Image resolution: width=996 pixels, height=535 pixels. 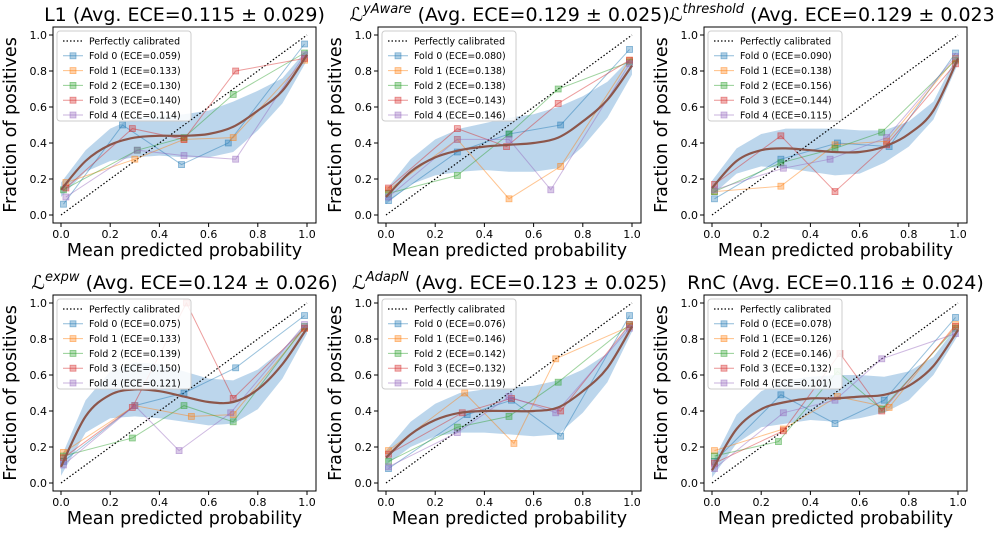 I want to click on panel-title: RnC (Avg. ECE=0.116 ± 0.024), so click(x=835, y=283).